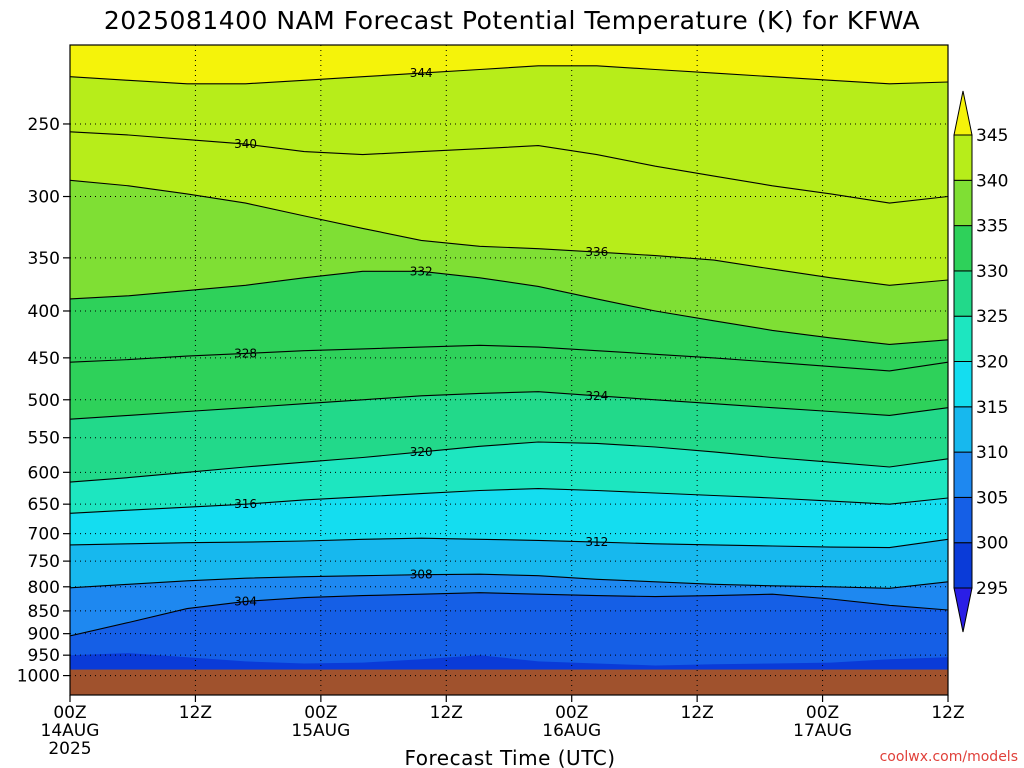  Describe the element at coordinates (947, 713) in the screenshot. I see `x-tick-label-84: 12Z` at that location.